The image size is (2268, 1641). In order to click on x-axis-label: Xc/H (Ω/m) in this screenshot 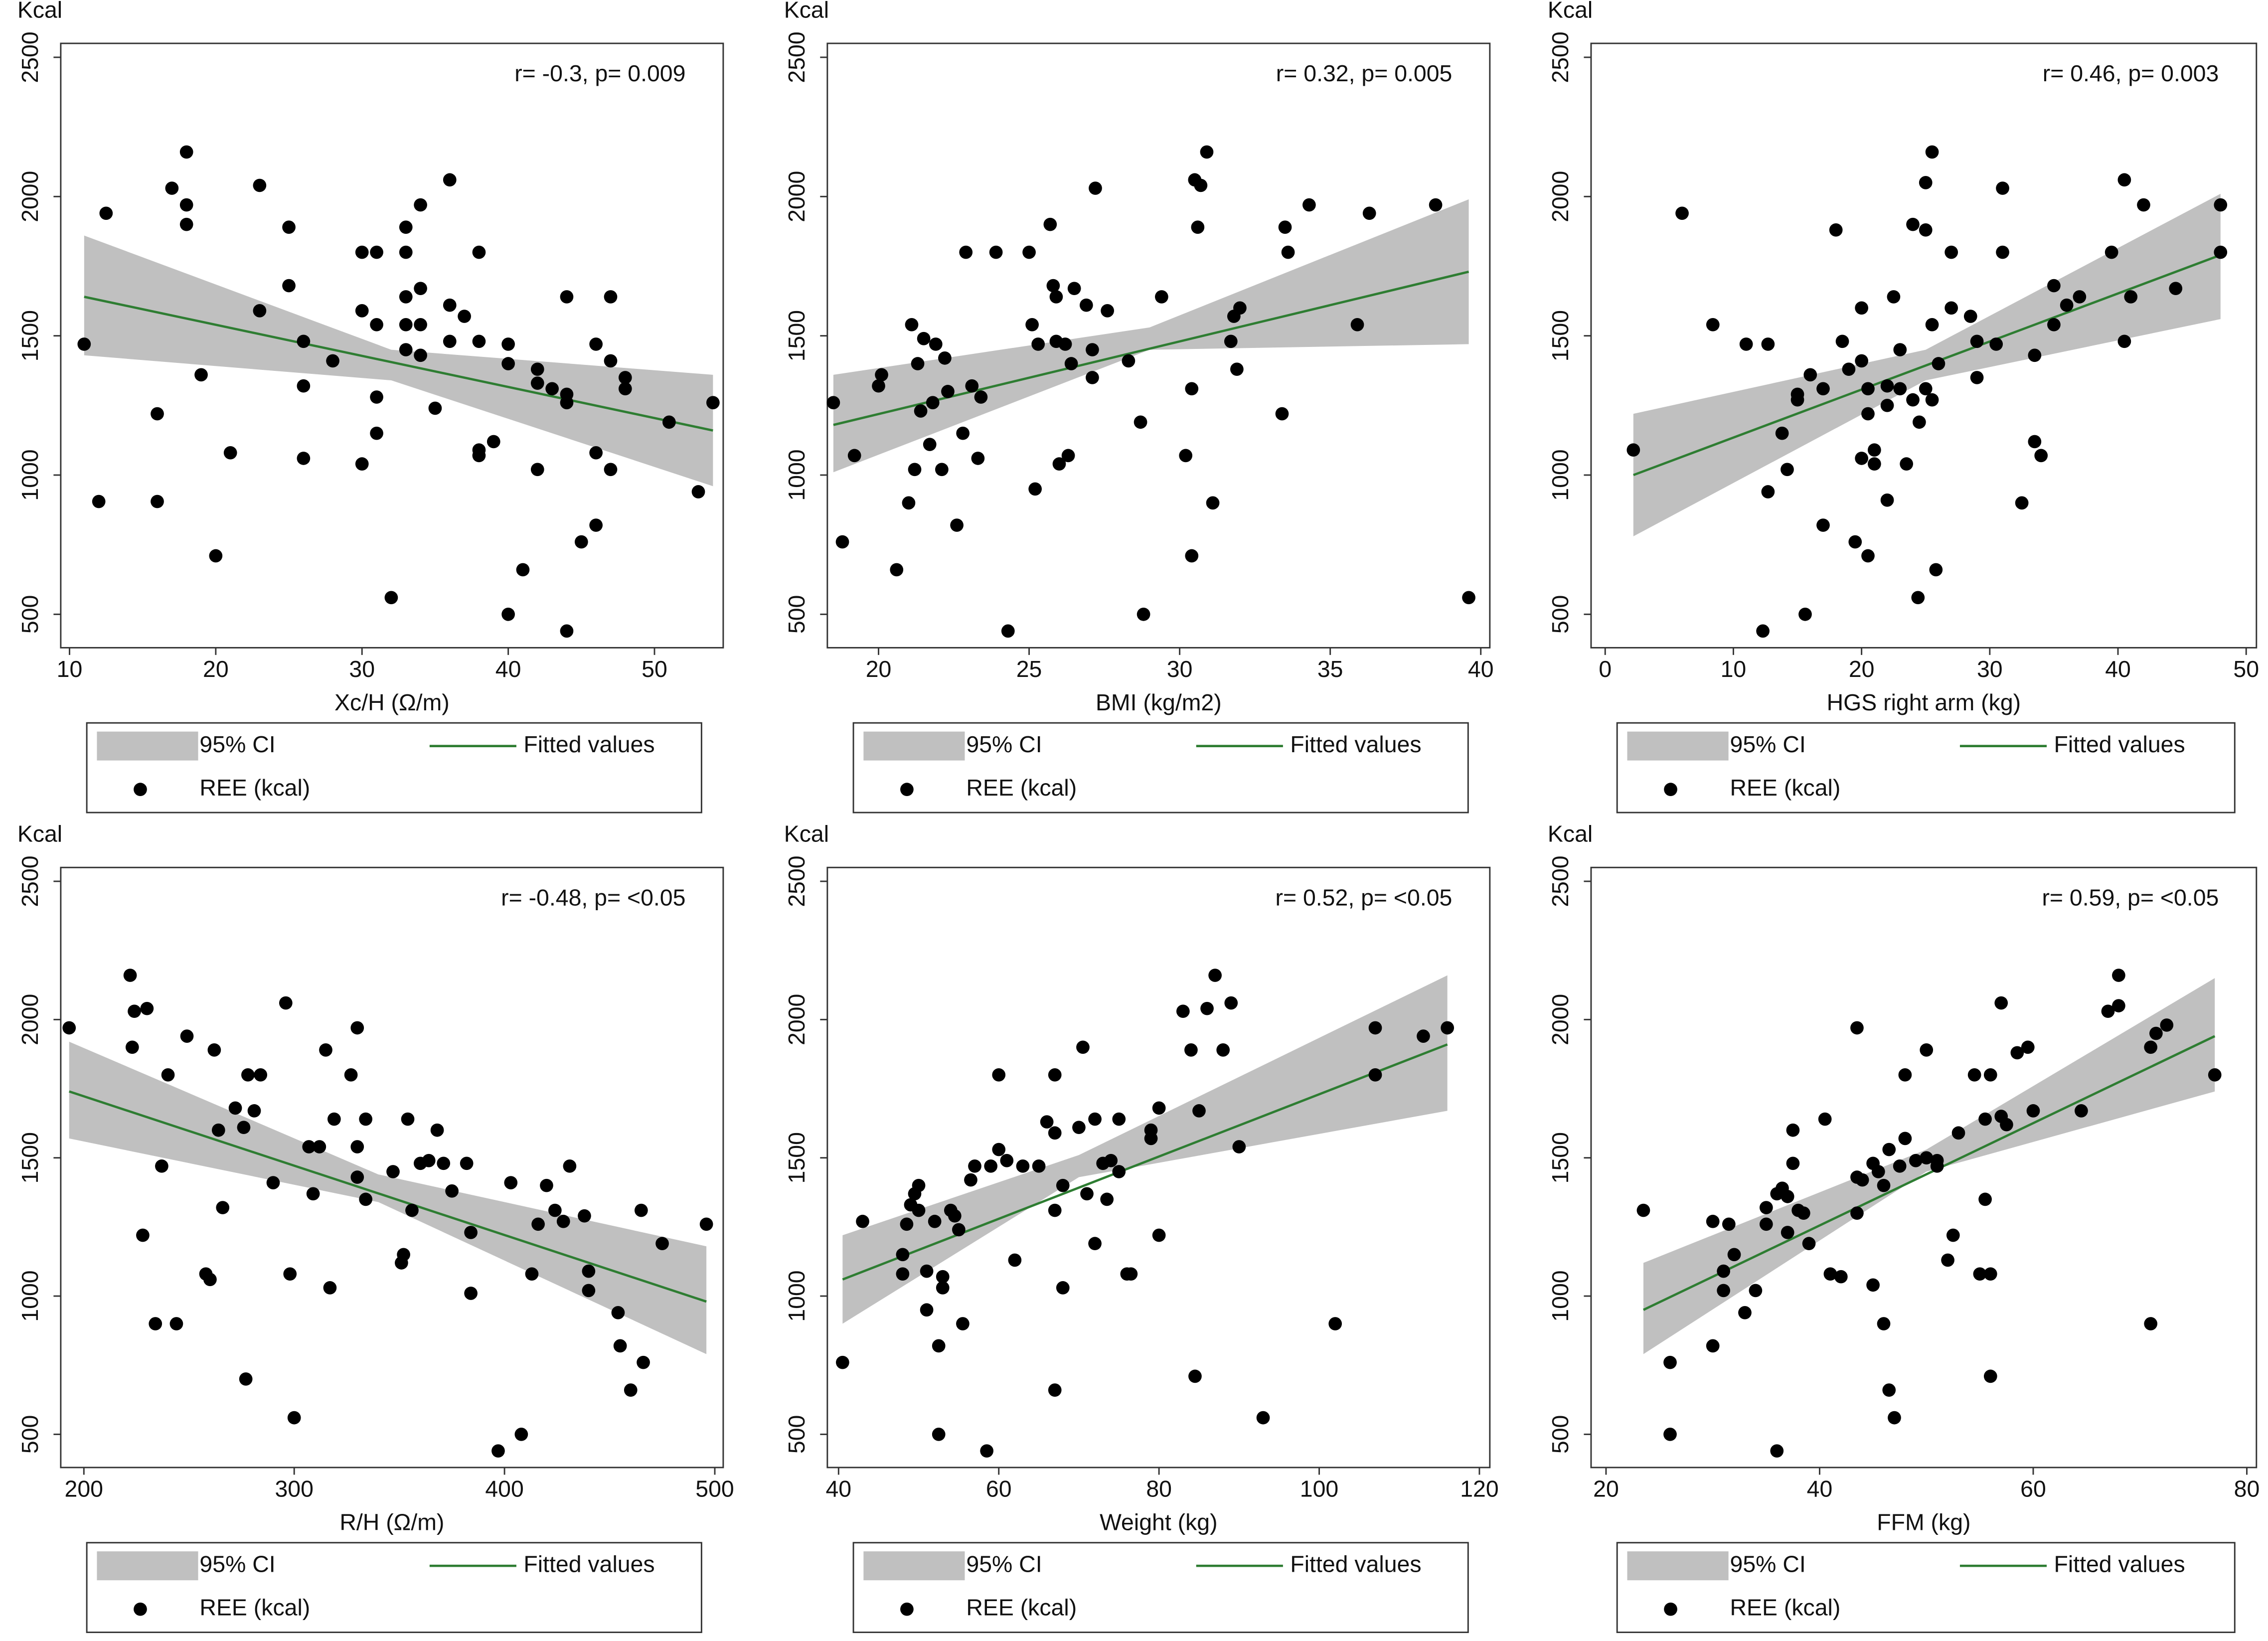, I will do `click(392, 702)`.